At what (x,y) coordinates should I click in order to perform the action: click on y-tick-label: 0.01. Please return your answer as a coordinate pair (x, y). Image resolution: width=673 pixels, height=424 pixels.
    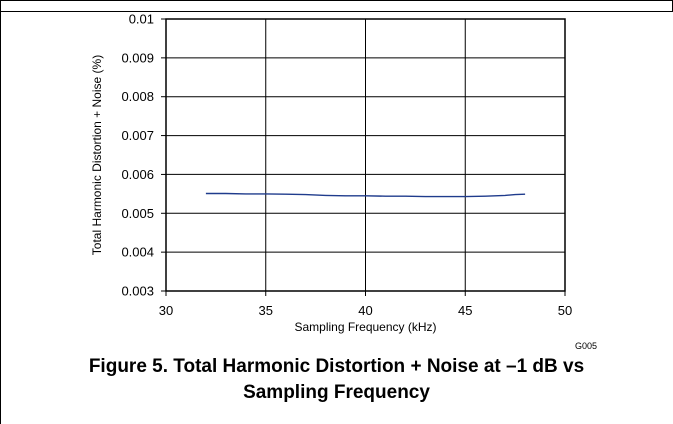
    Looking at the image, I should click on (141, 19).